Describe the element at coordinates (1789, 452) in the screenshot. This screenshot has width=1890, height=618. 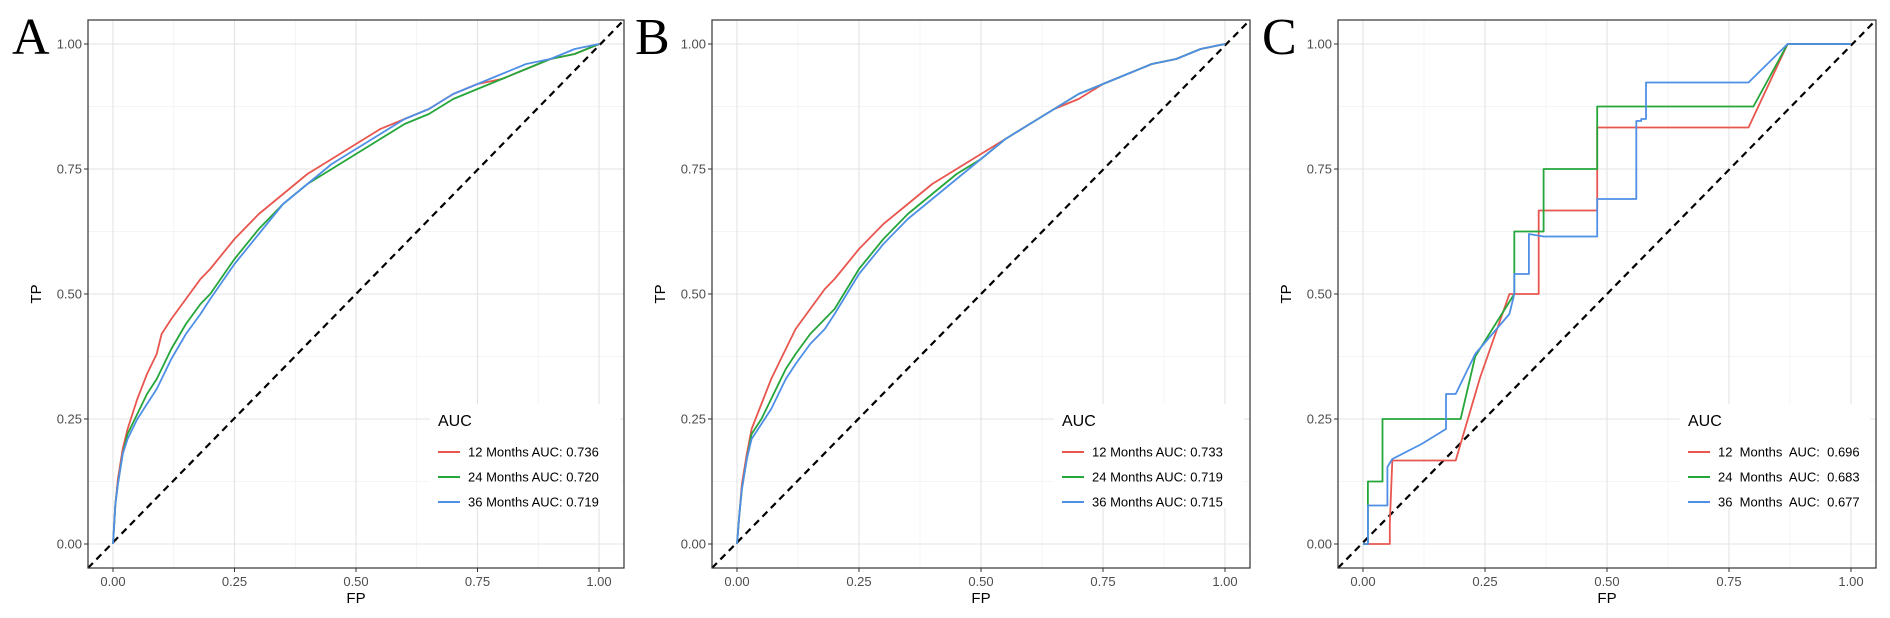
I see `legend-entry-label: 12 Months AUC: 0.696` at that location.